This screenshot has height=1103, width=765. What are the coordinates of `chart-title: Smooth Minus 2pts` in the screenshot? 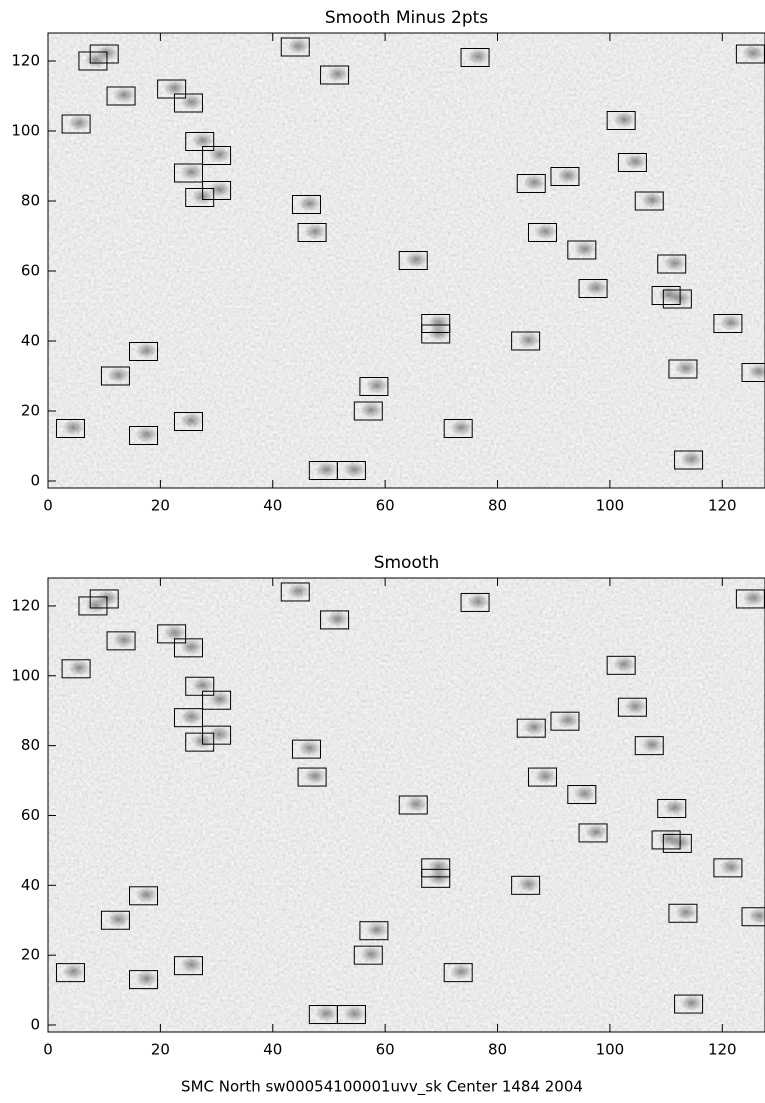 It's located at (406, 18).